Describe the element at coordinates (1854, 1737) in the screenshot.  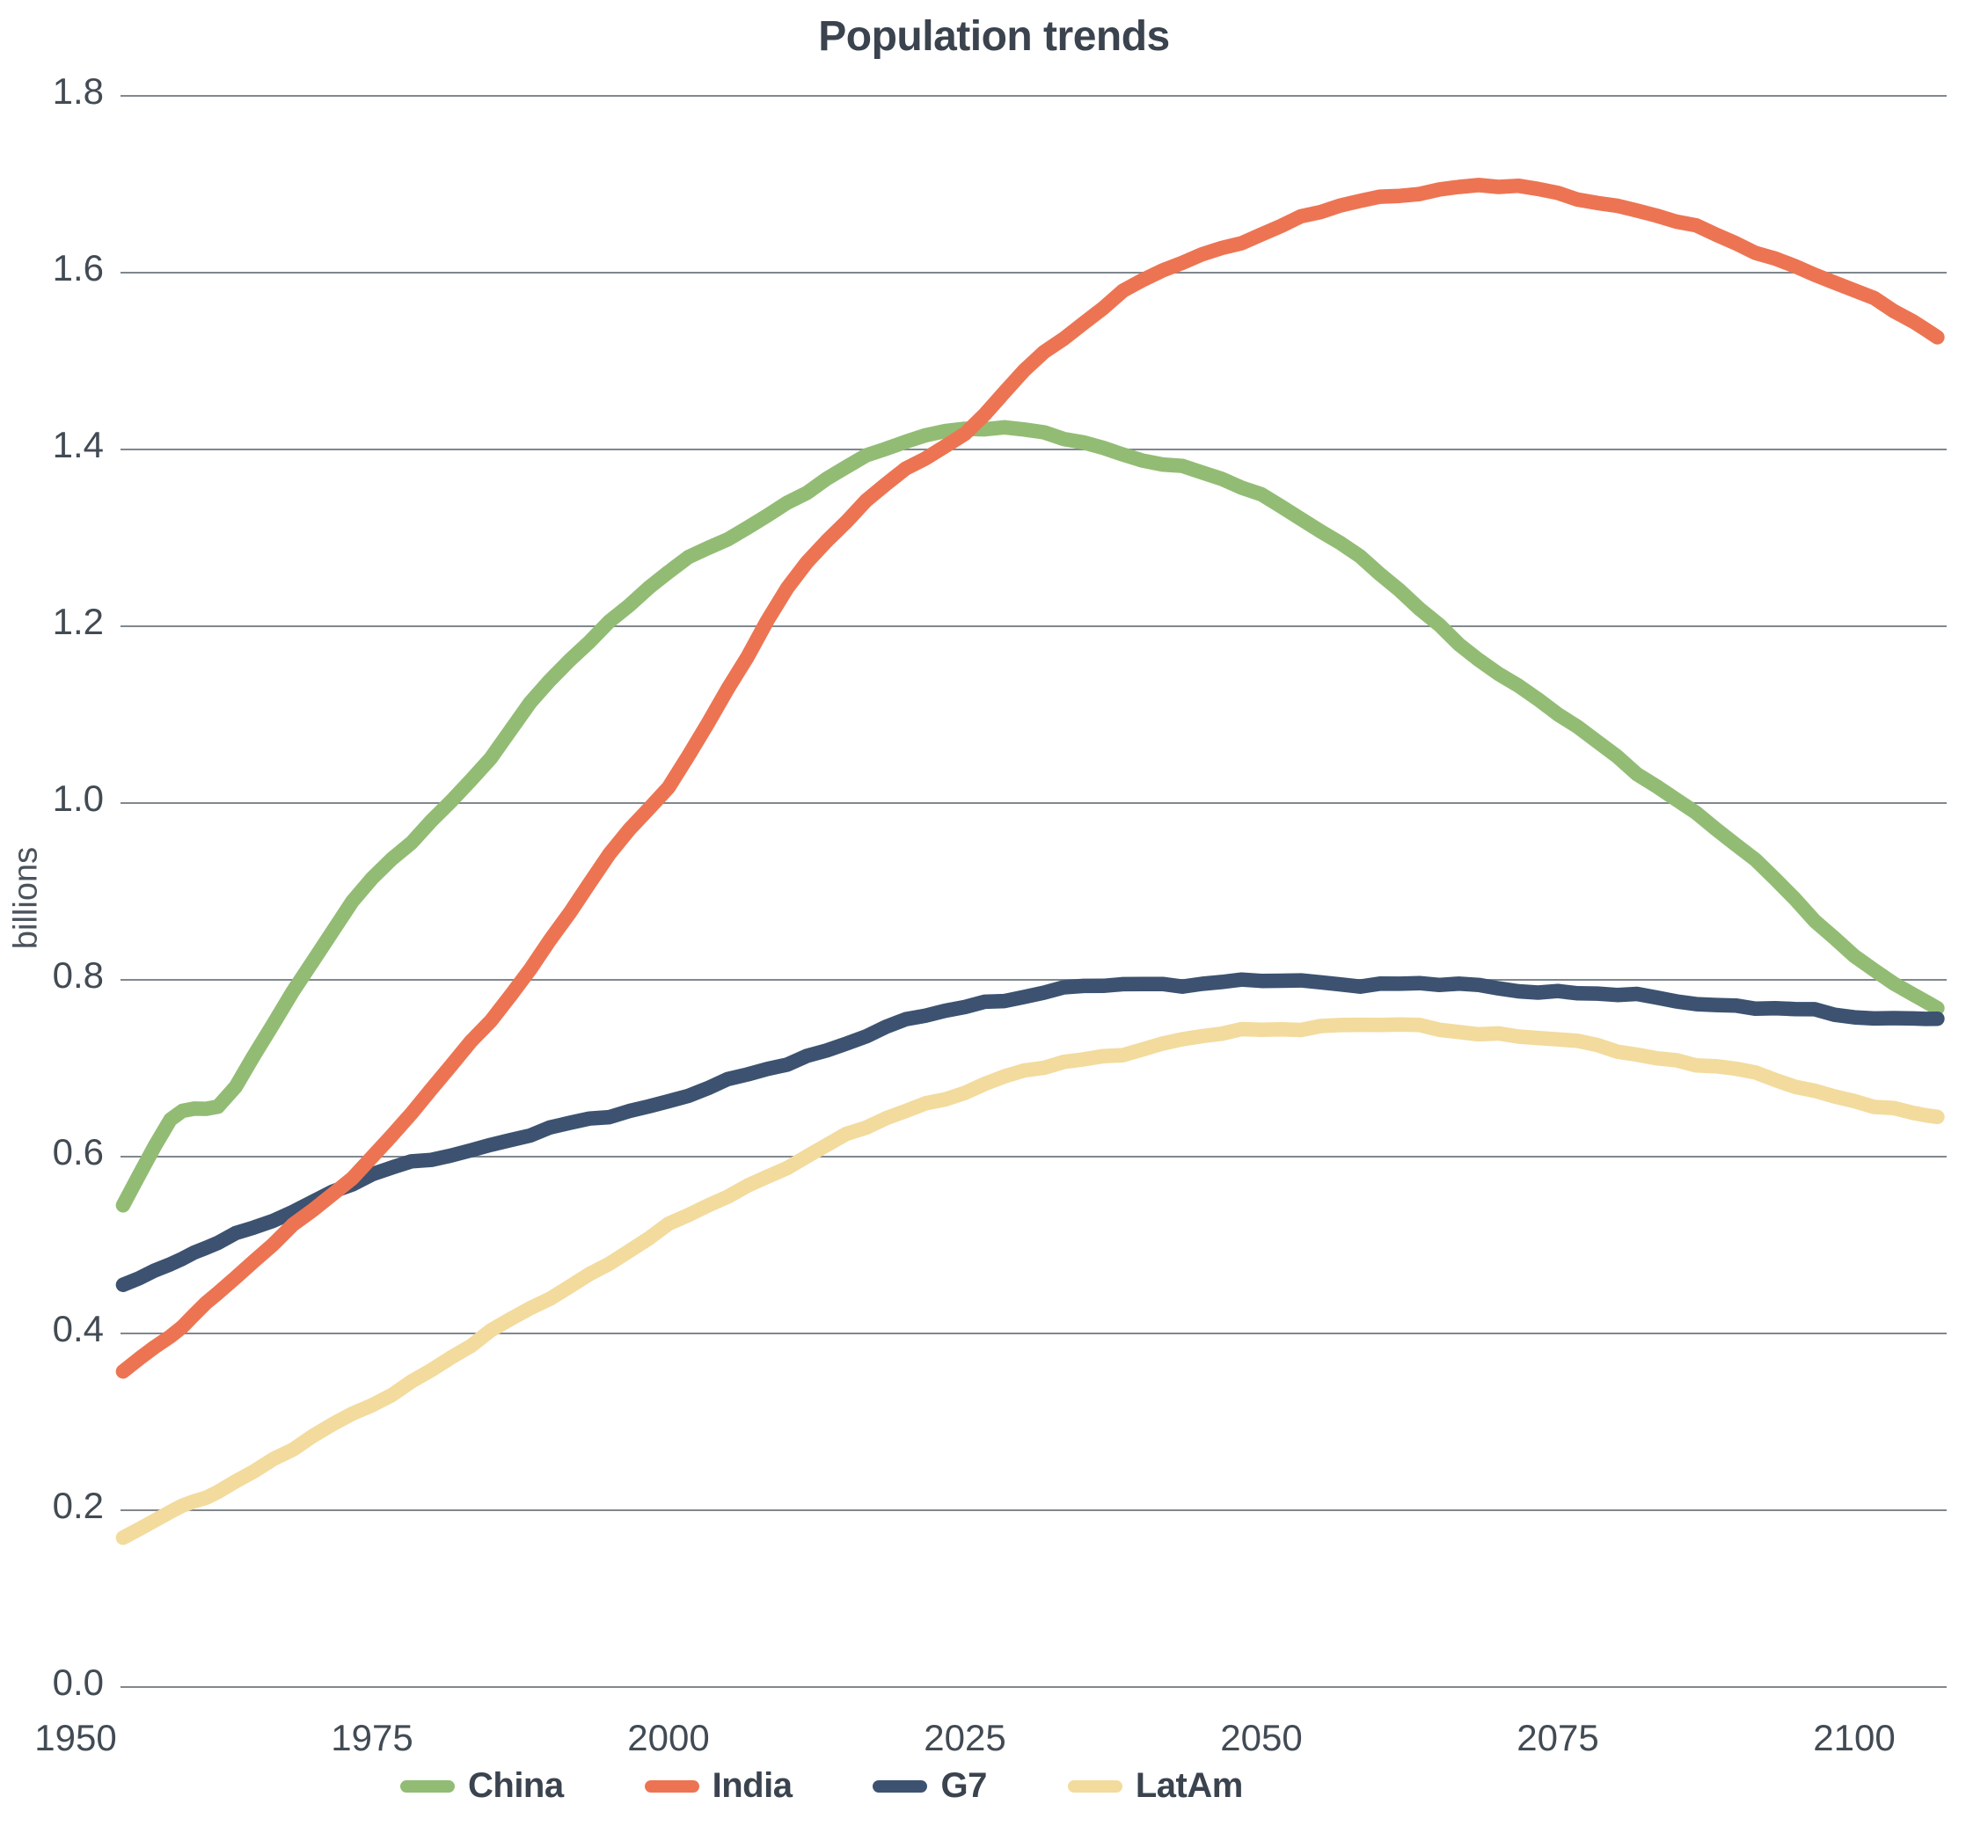
I see `x-tick-label: 2100` at that location.